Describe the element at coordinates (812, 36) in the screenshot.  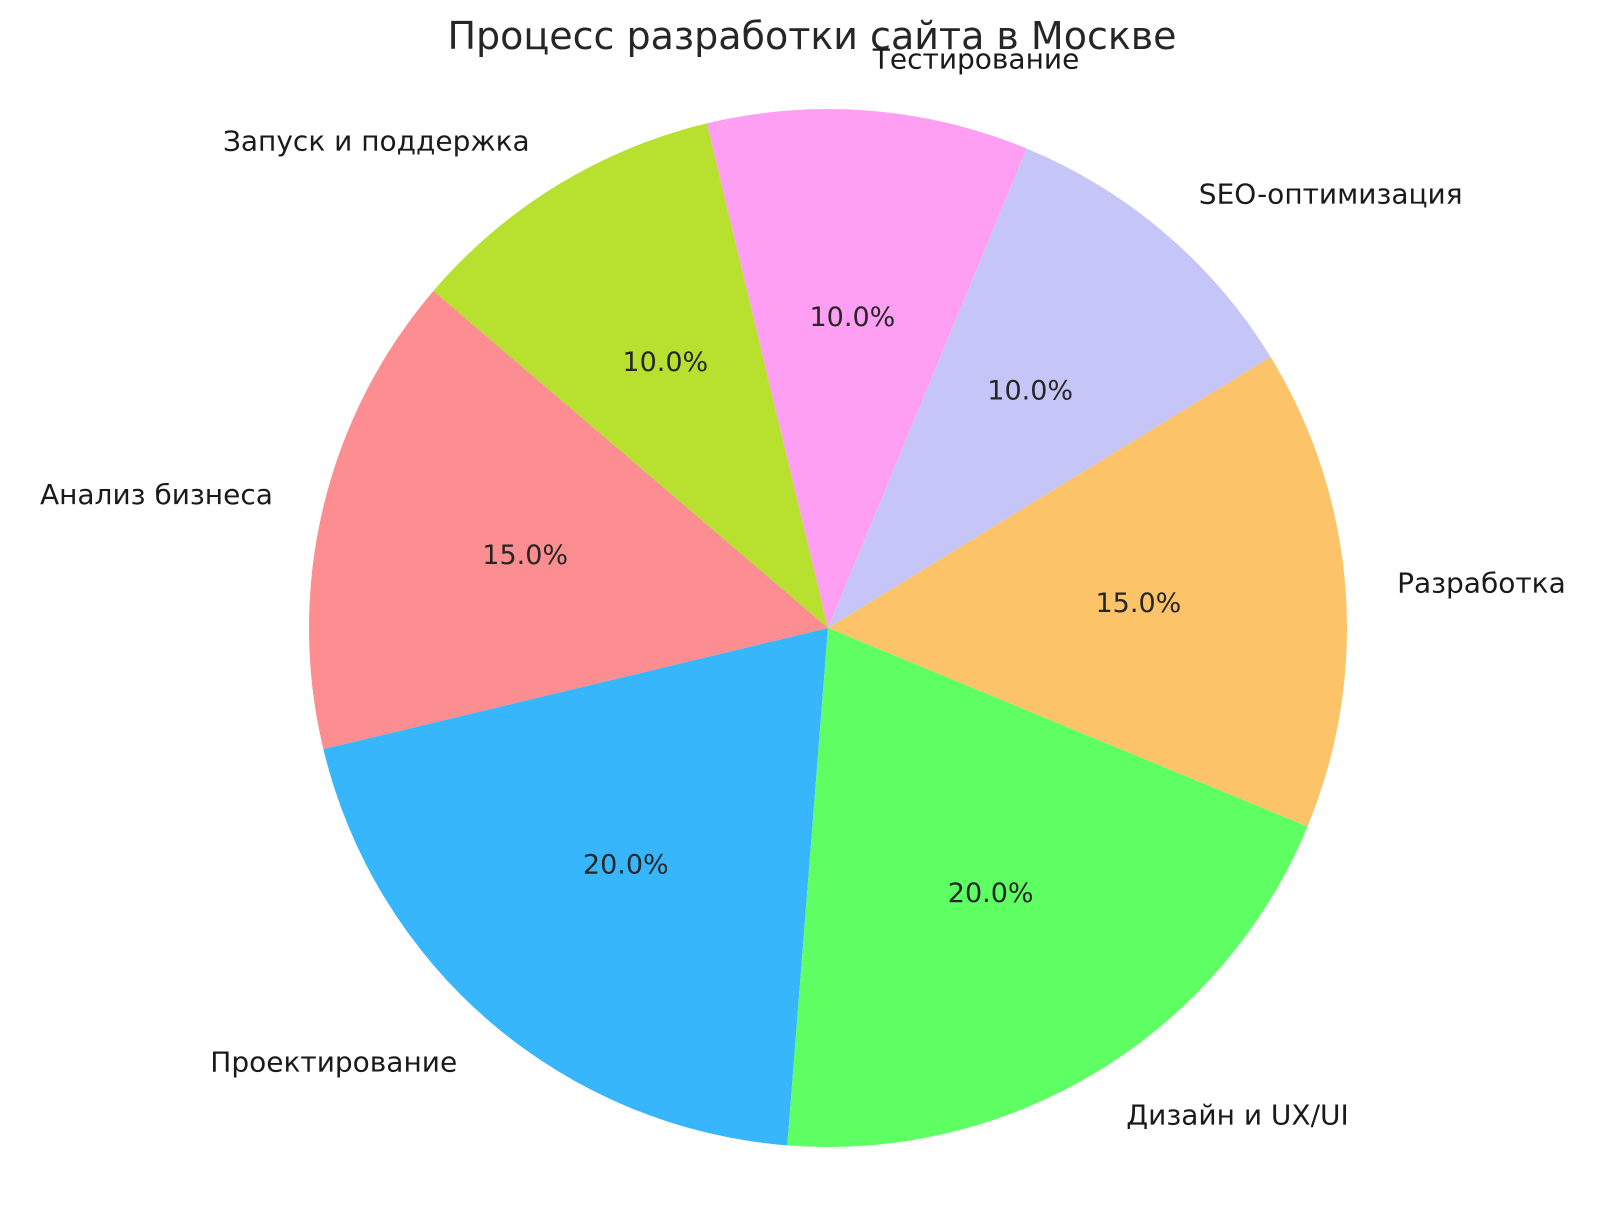
I see `chart-title: Процесс разработки сайта в Москве` at that location.